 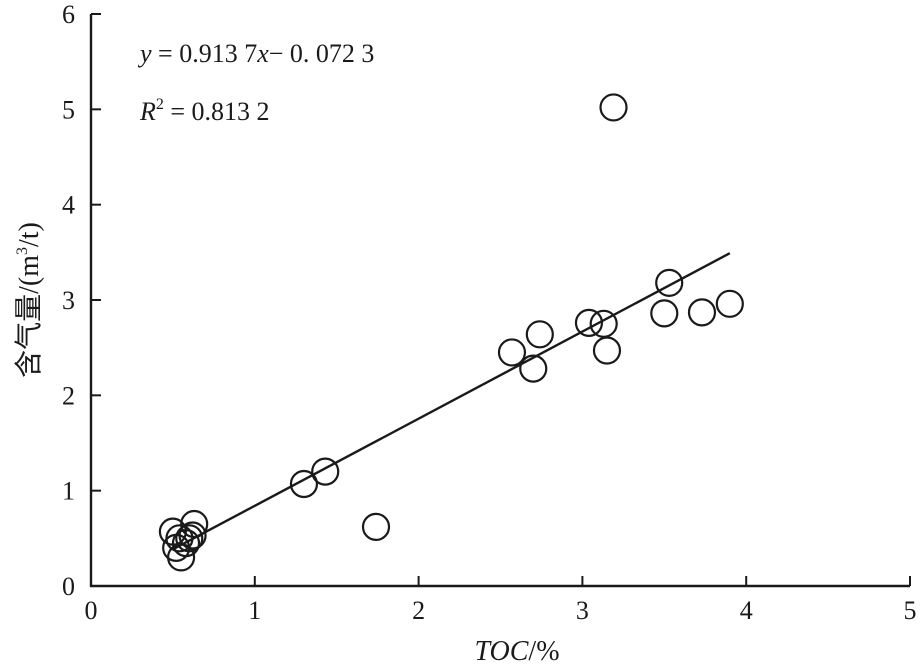 I want to click on x-axis-ticks: 0 1 2 3 4 5, so click(x=501, y=600).